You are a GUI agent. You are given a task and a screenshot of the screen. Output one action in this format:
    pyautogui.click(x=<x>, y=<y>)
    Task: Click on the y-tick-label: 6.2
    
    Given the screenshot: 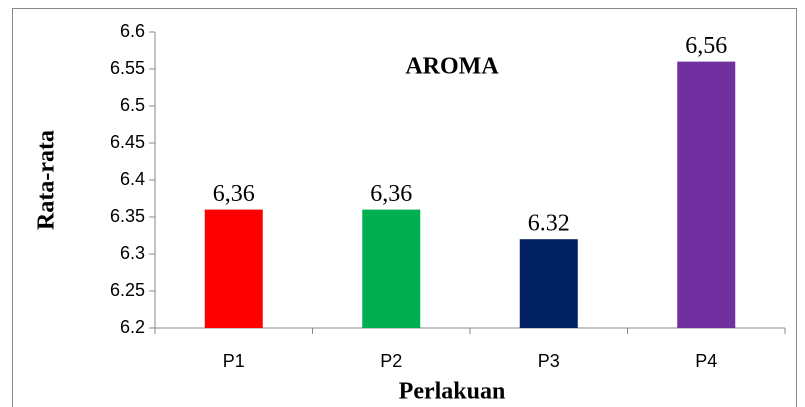 What is the action you would take?
    pyautogui.click(x=132, y=327)
    